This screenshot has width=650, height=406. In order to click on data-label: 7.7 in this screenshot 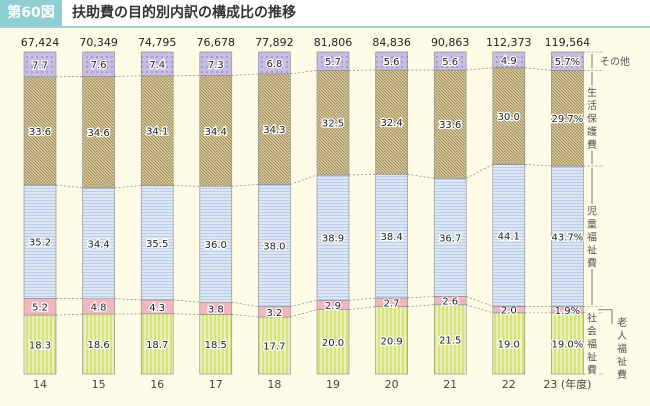, I will do `click(40, 65)`.